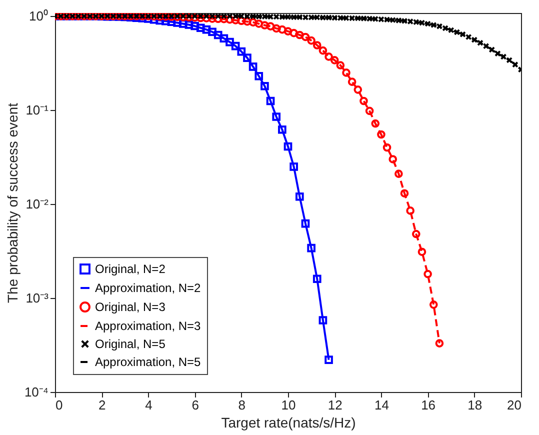 This screenshot has width=539, height=435. Describe the element at coordinates (102, 405) in the screenshot. I see `x-tick-label: 2` at that location.